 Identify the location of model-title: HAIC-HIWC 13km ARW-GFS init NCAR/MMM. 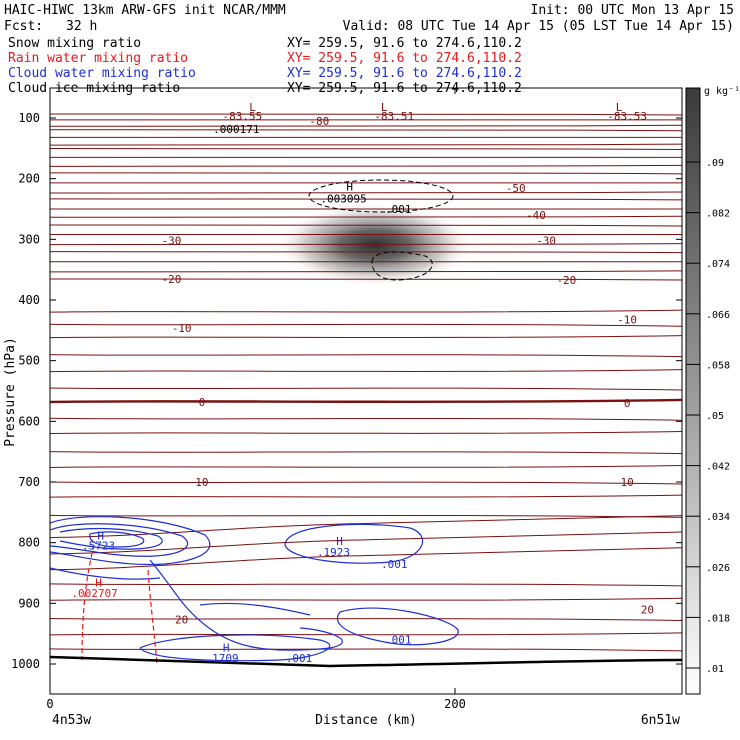
(145, 10).